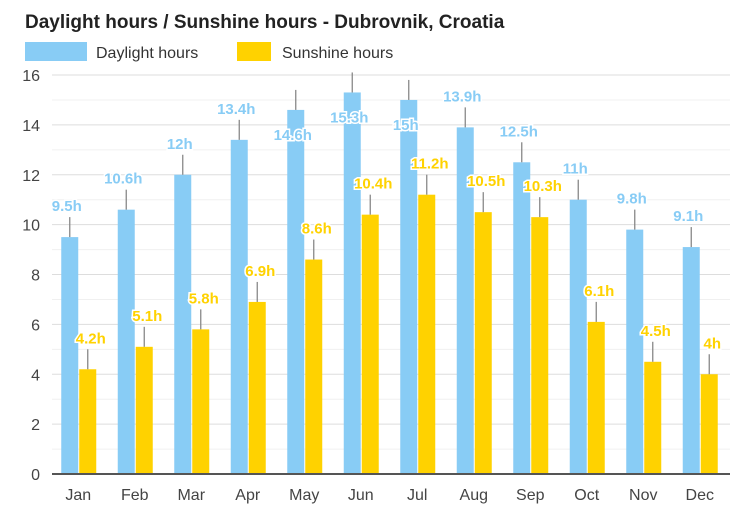 The height and width of the screenshot is (521, 744). I want to click on data-label: 8.6h, so click(317, 229).